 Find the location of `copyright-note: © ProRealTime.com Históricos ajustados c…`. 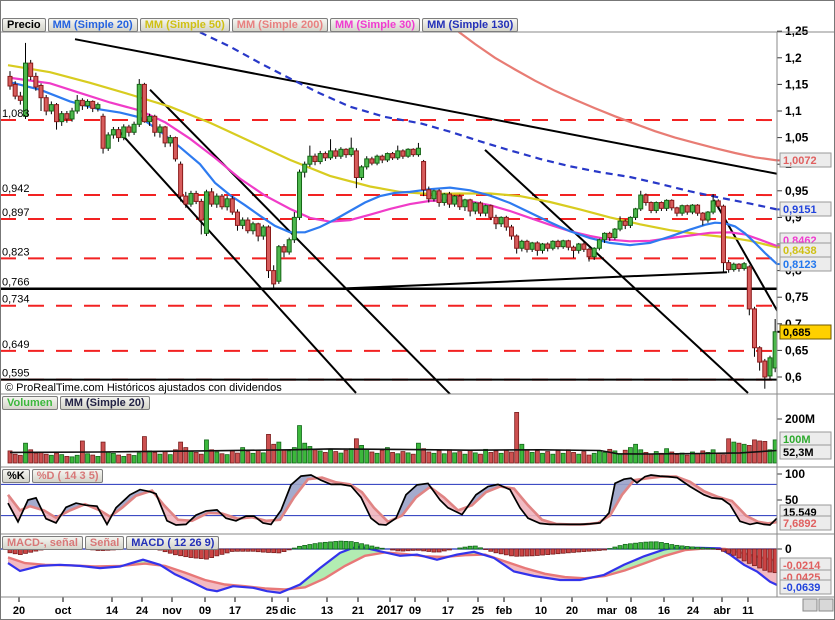

copyright-note: © ProRealTime.com Históricos ajustados c… is located at coordinates (144, 388).